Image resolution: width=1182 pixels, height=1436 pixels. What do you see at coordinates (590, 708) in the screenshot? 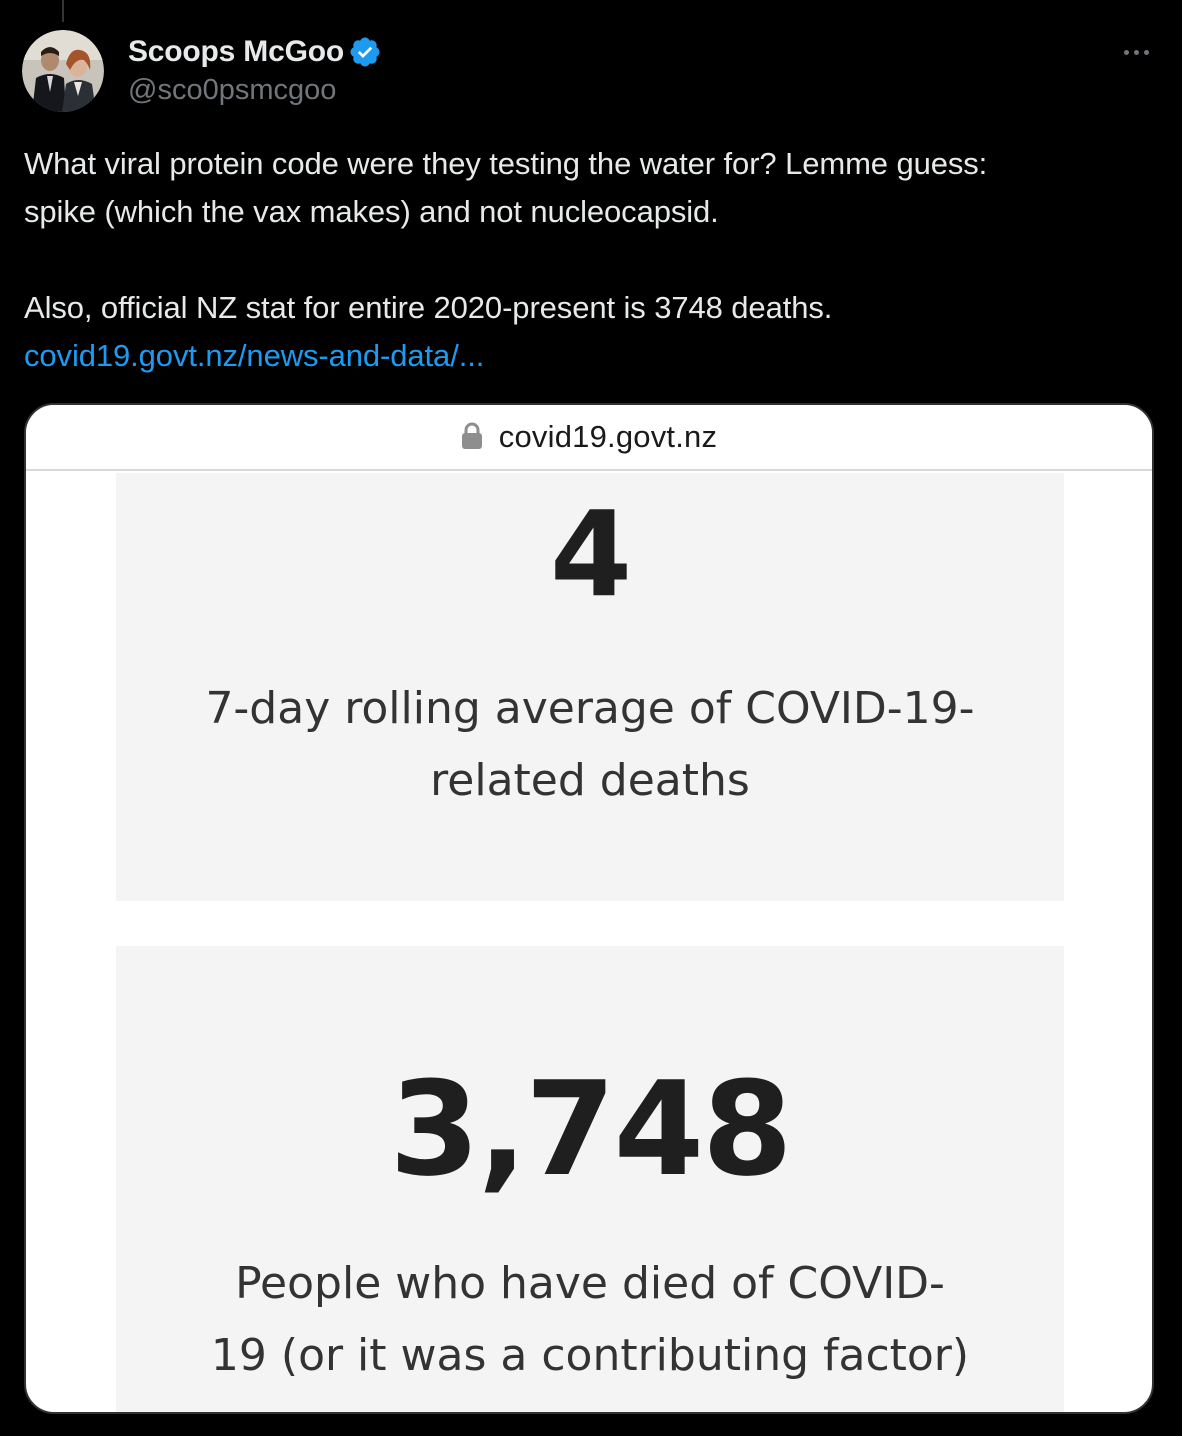
I see `stat-label-line: 7-day rolling average of COVID-19-` at bounding box center [590, 708].